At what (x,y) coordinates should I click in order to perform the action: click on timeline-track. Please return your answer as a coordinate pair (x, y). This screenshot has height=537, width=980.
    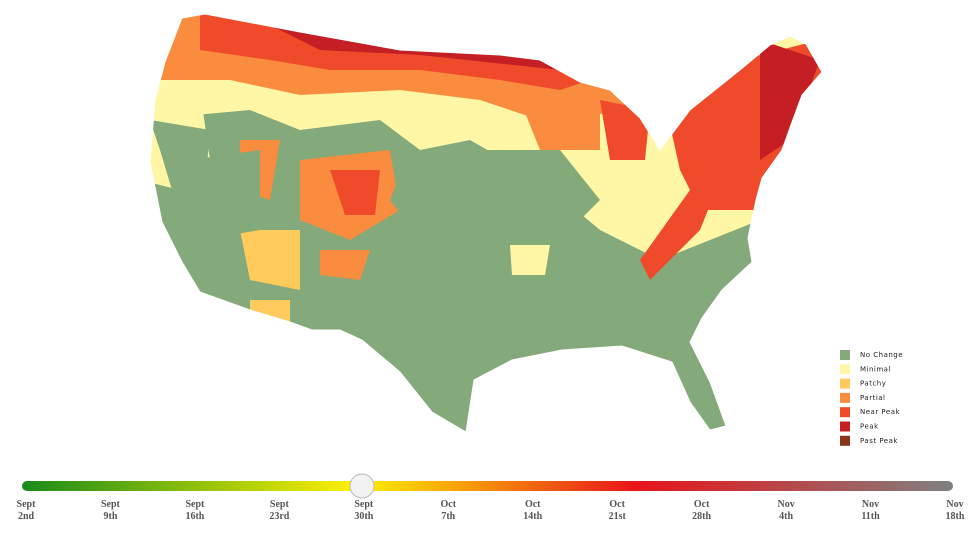
    Looking at the image, I should click on (487, 486).